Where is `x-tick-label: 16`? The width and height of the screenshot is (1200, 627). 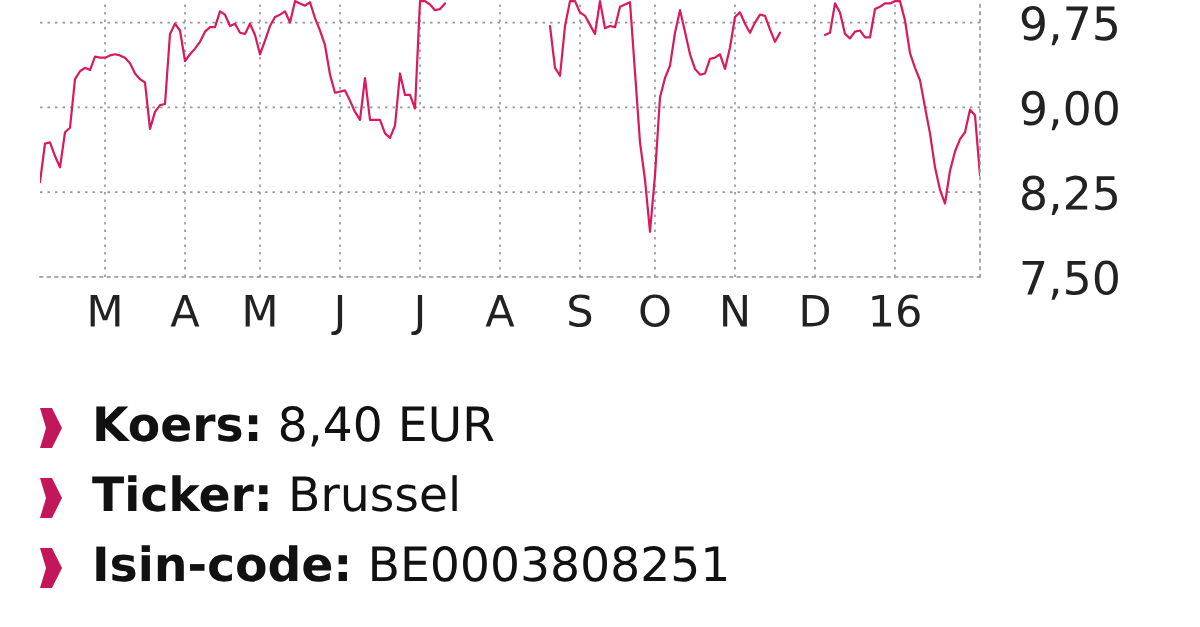
x-tick-label: 16 is located at coordinates (896, 310).